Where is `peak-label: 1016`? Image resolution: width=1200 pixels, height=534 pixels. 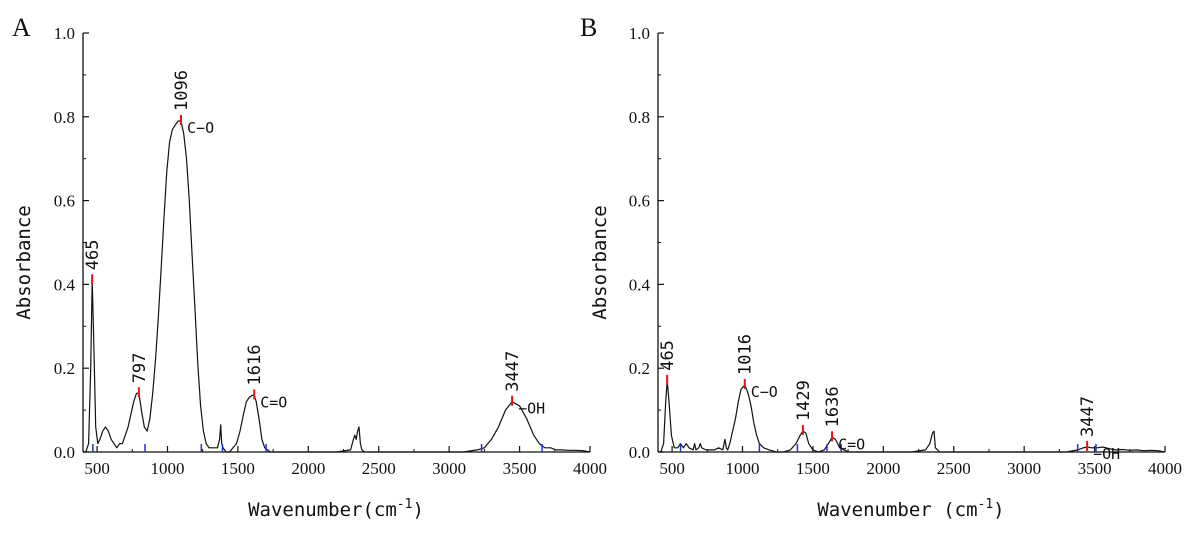
peak-label: 1016 is located at coordinates (746, 354).